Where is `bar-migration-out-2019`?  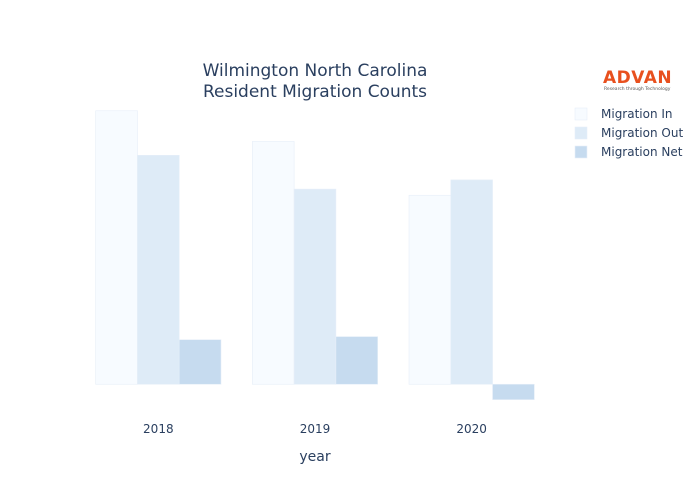 bar-migration-out-2019 is located at coordinates (315, 286).